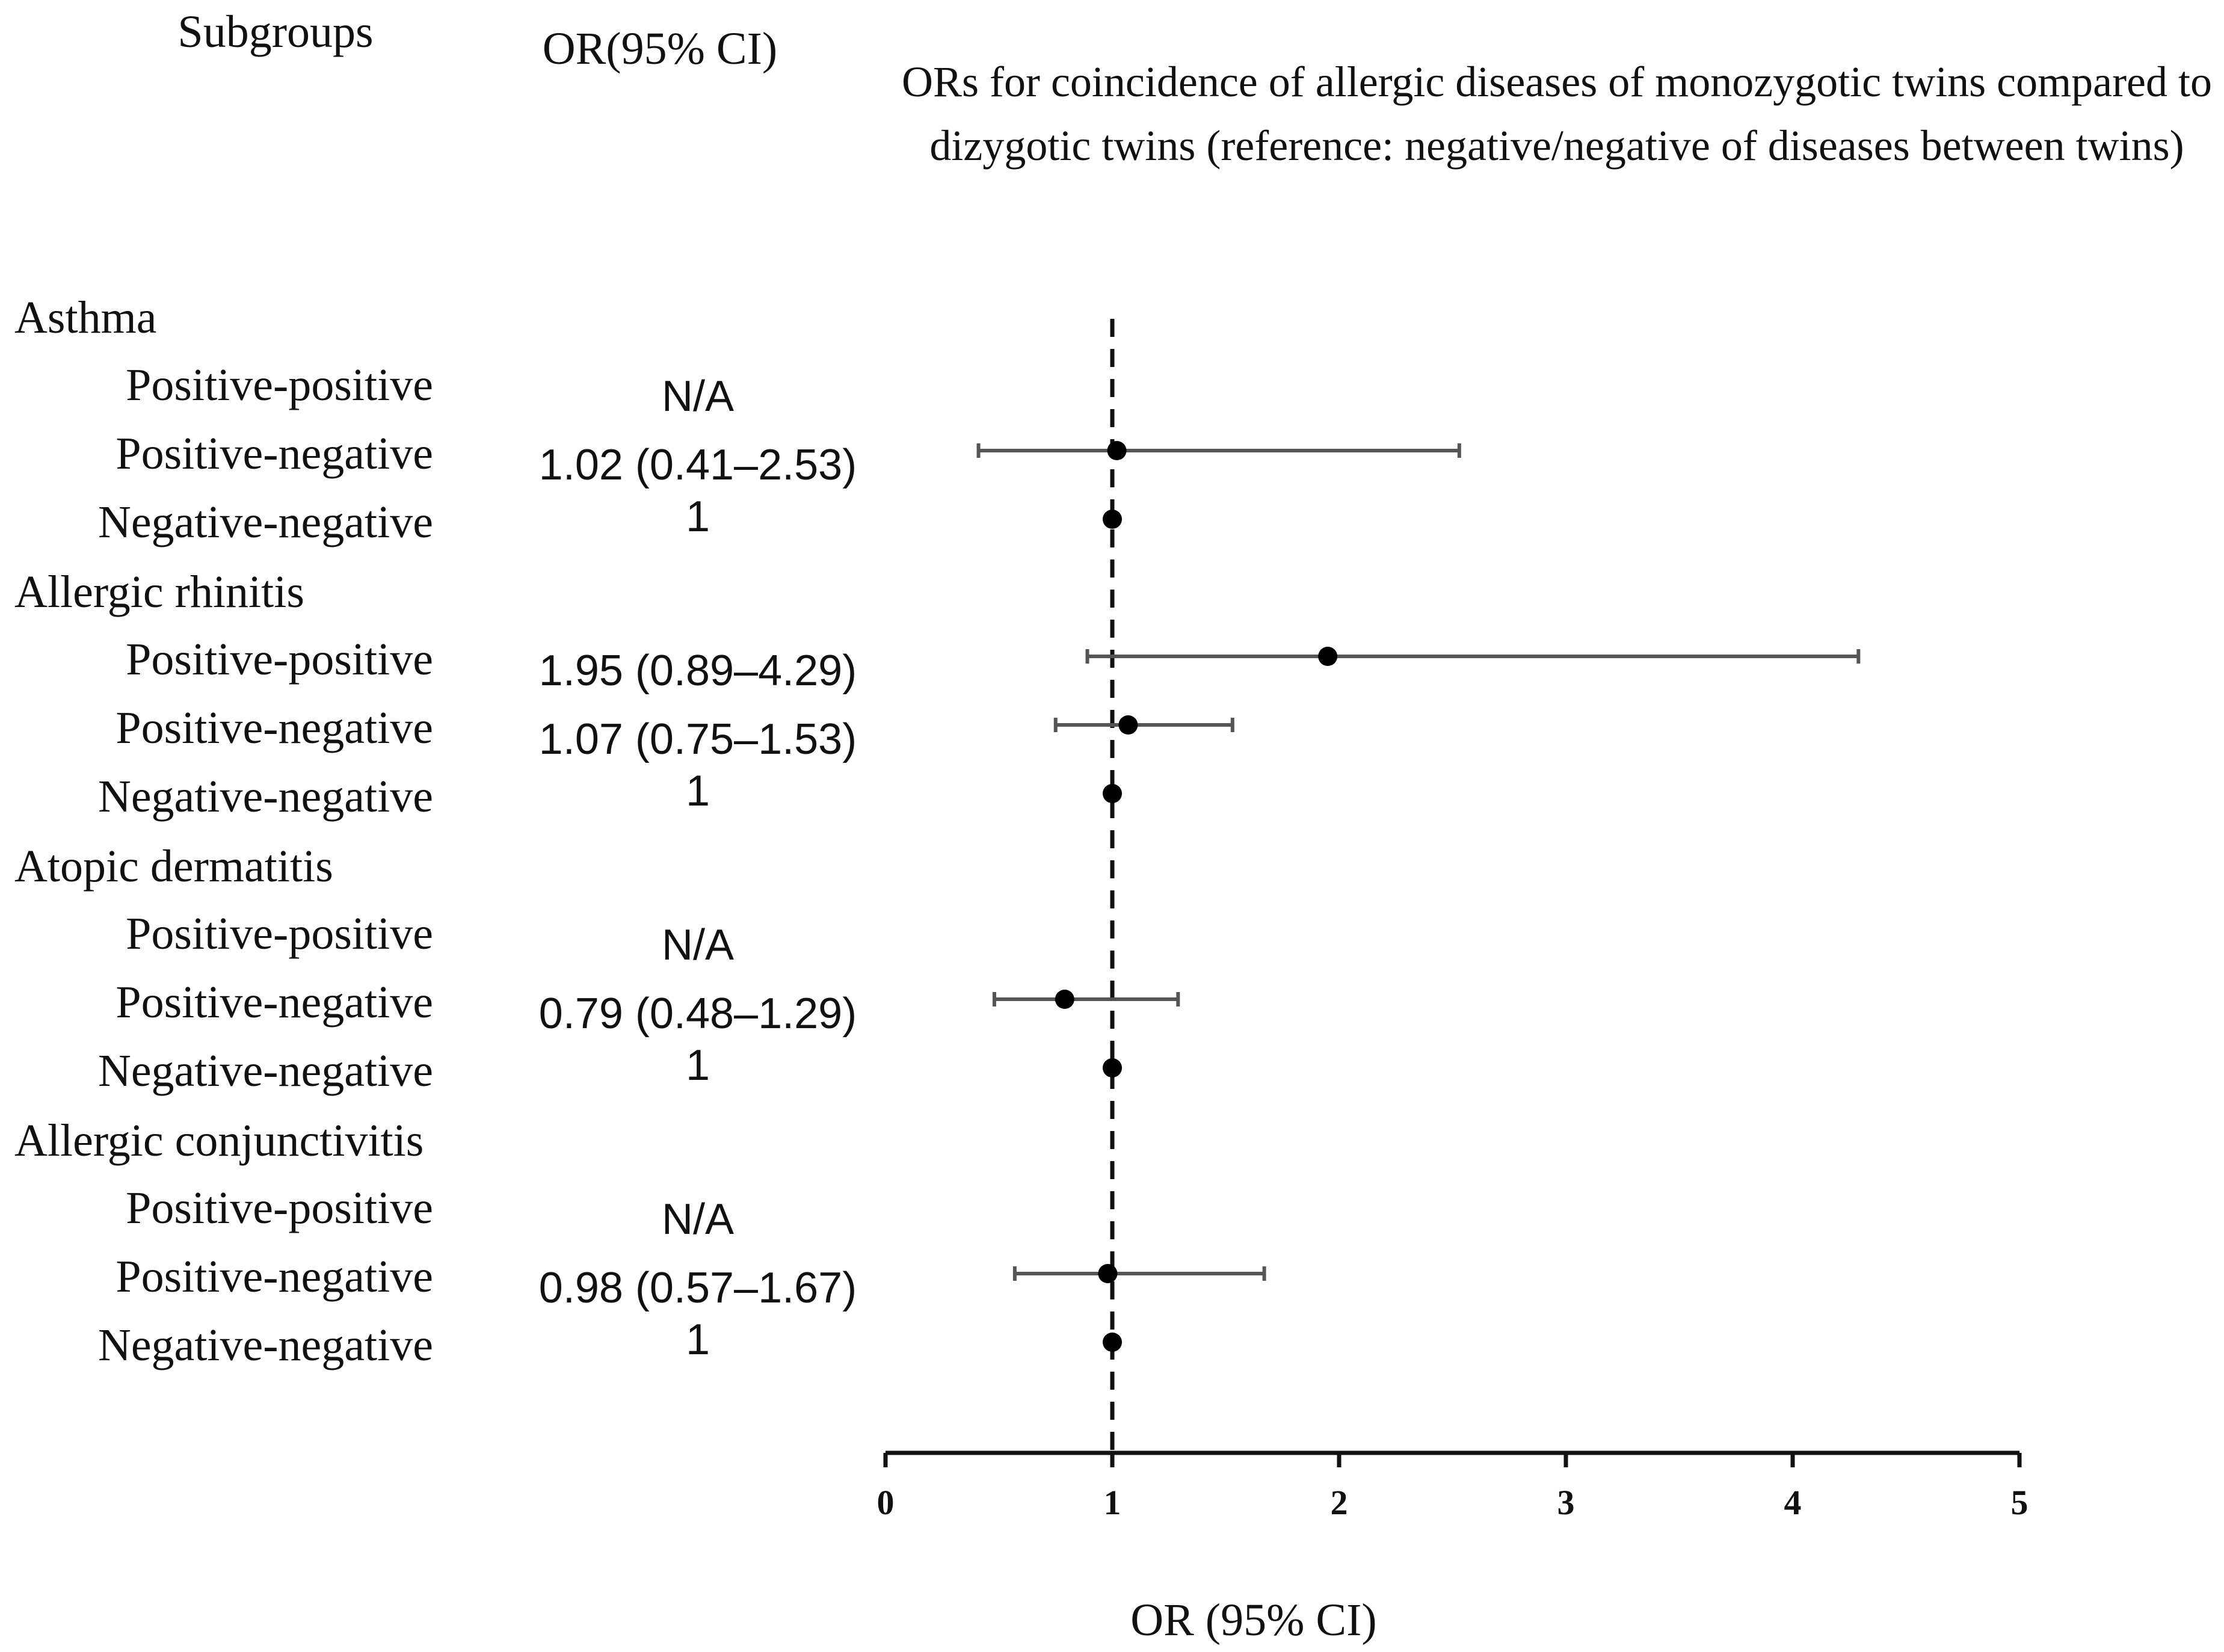 Image resolution: width=2224 pixels, height=1652 pixels. I want to click on x-axis-ticks: 0 1 2 3 4 5, so click(1452, 1487).